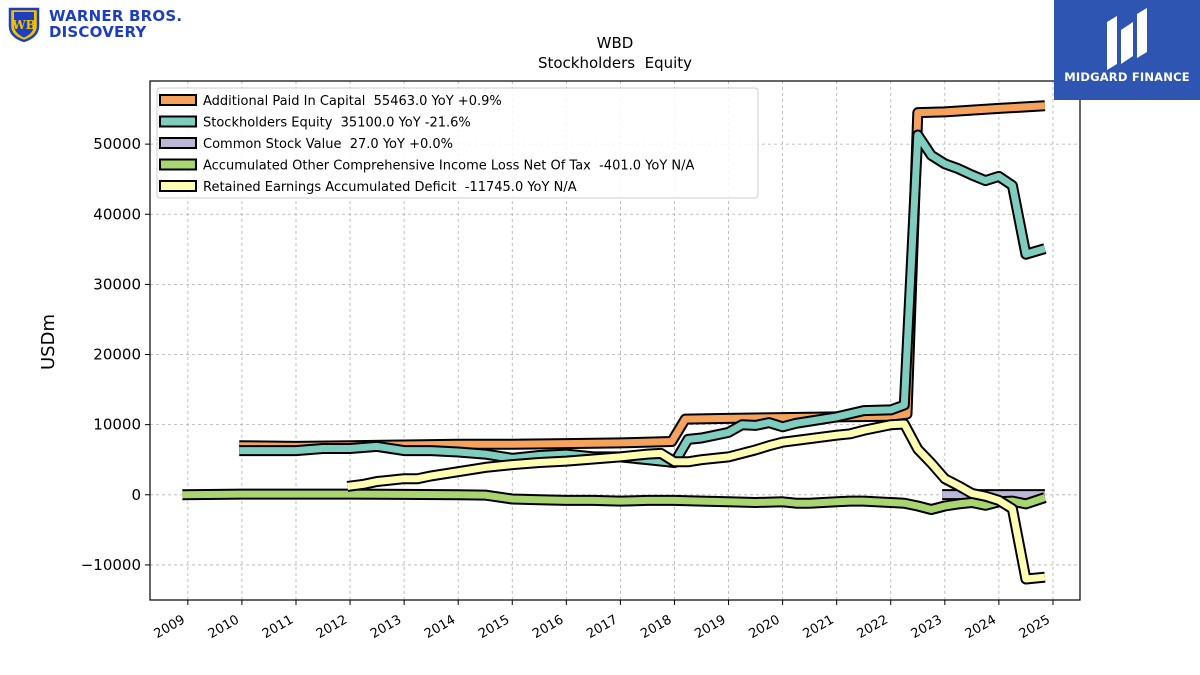 This screenshot has width=1200, height=675. What do you see at coordinates (328, 144) in the screenshot?
I see `legend-label: Common Stock Value 27.0 YoY +0.0%` at bounding box center [328, 144].